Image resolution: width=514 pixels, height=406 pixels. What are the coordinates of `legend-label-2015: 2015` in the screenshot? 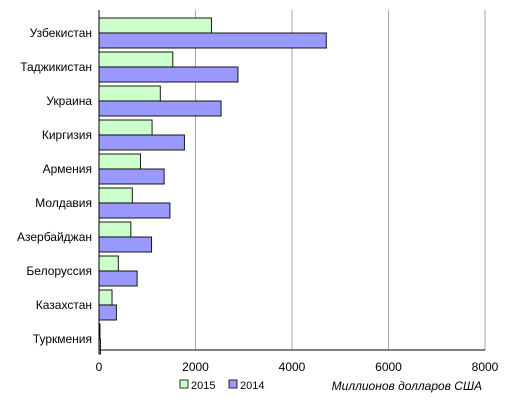 It's located at (203, 386).